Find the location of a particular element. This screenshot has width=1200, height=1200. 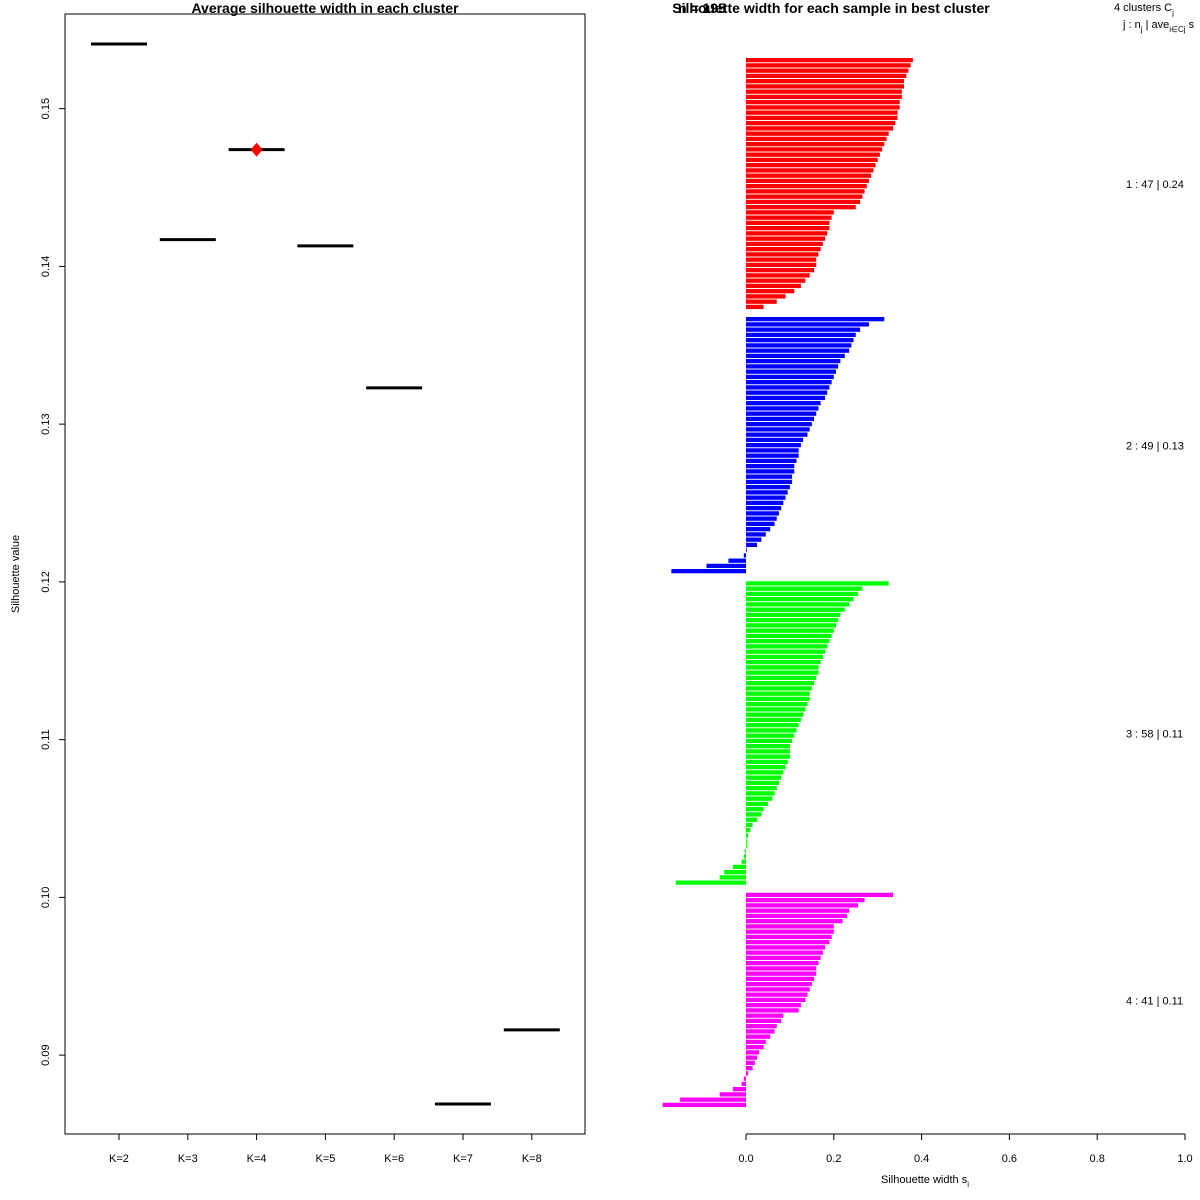

left-y-tick-label: 0.09 is located at coordinates (46, 1054).